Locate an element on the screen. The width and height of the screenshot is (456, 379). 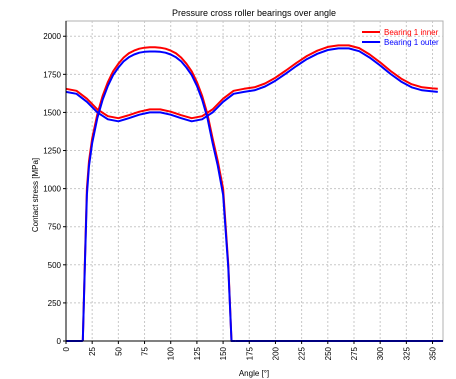
x-tick-label: 150 is located at coordinates (223, 353).